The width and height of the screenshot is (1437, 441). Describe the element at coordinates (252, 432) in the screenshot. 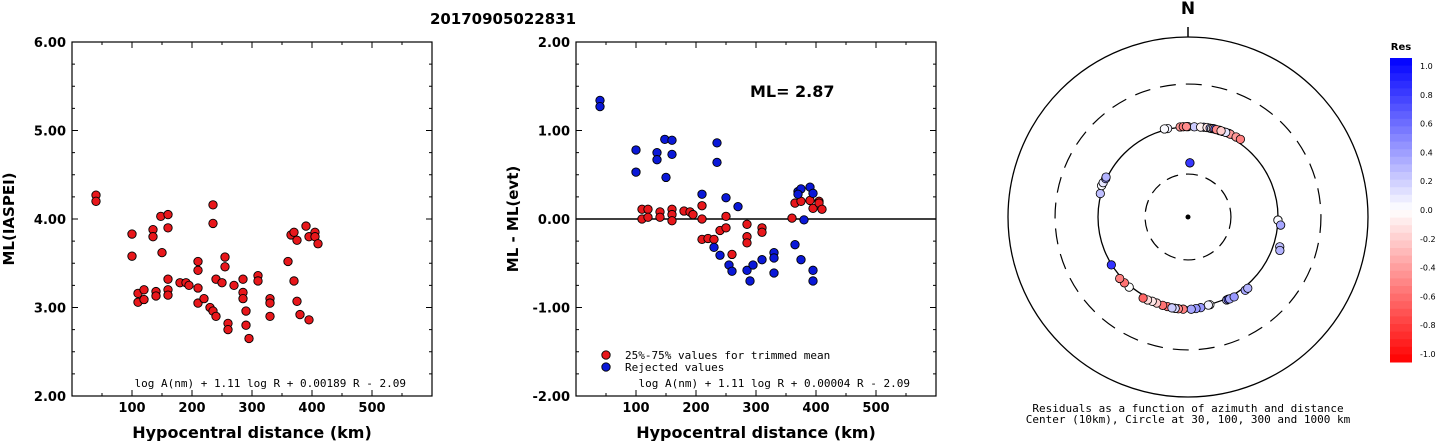

I see `x-axis-label: Hypocentral distance (km)` at that location.